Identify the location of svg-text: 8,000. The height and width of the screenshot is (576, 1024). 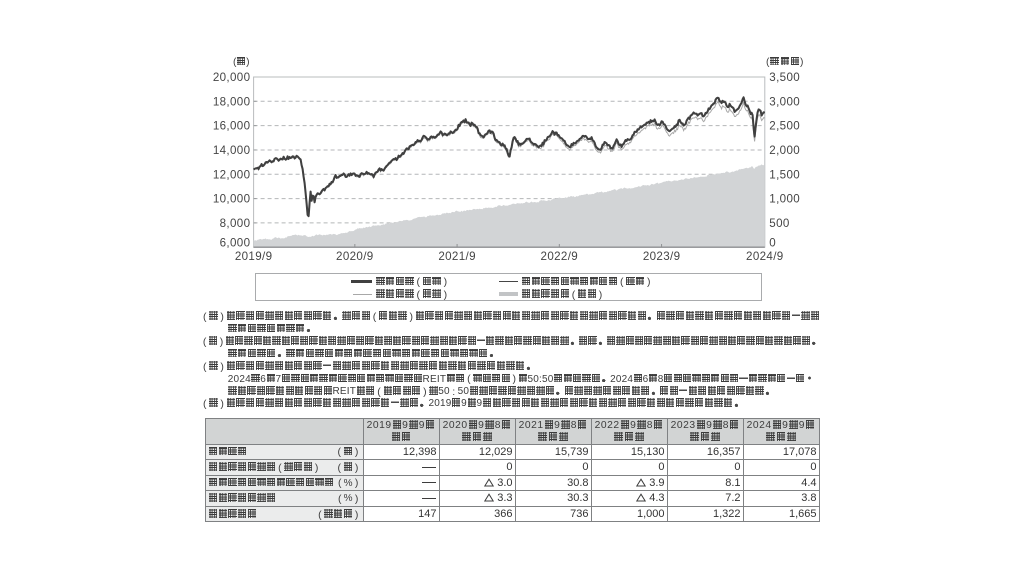
(235, 223).